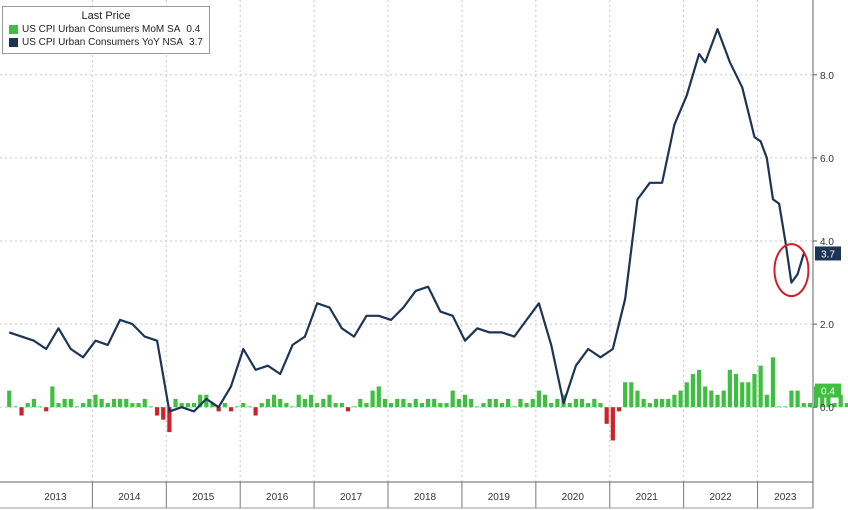 The height and width of the screenshot is (510, 848). Describe the element at coordinates (351, 497) in the screenshot. I see `x-tick-label-2017: 2017` at that location.